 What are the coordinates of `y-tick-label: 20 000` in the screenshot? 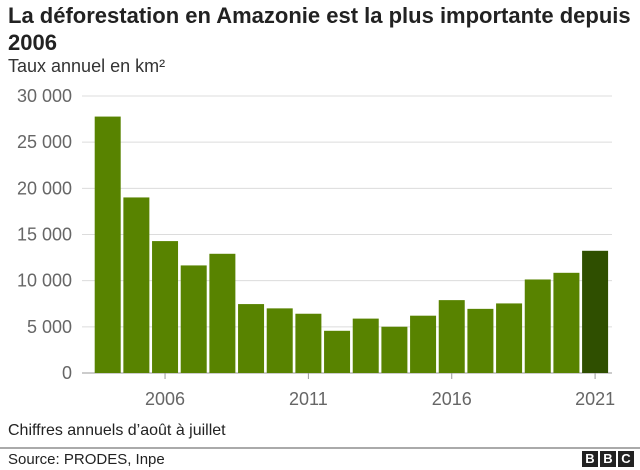 It's located at (44, 188).